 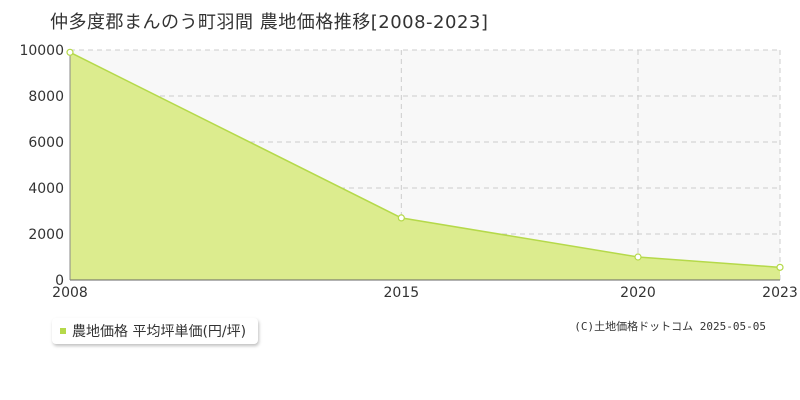 I want to click on chart-title: 仲多度郡まんのう町羽間 農地価格推移[2008-2023], so click(x=269, y=22).